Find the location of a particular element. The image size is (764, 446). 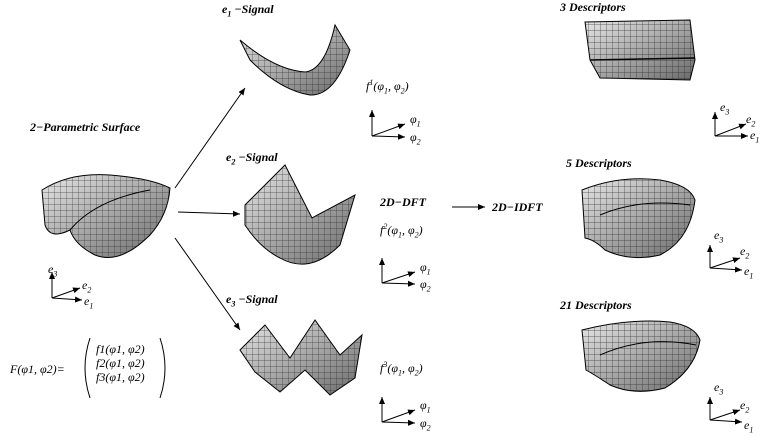

e1-signal-title: e1 −Signal is located at coordinates (248, 10).